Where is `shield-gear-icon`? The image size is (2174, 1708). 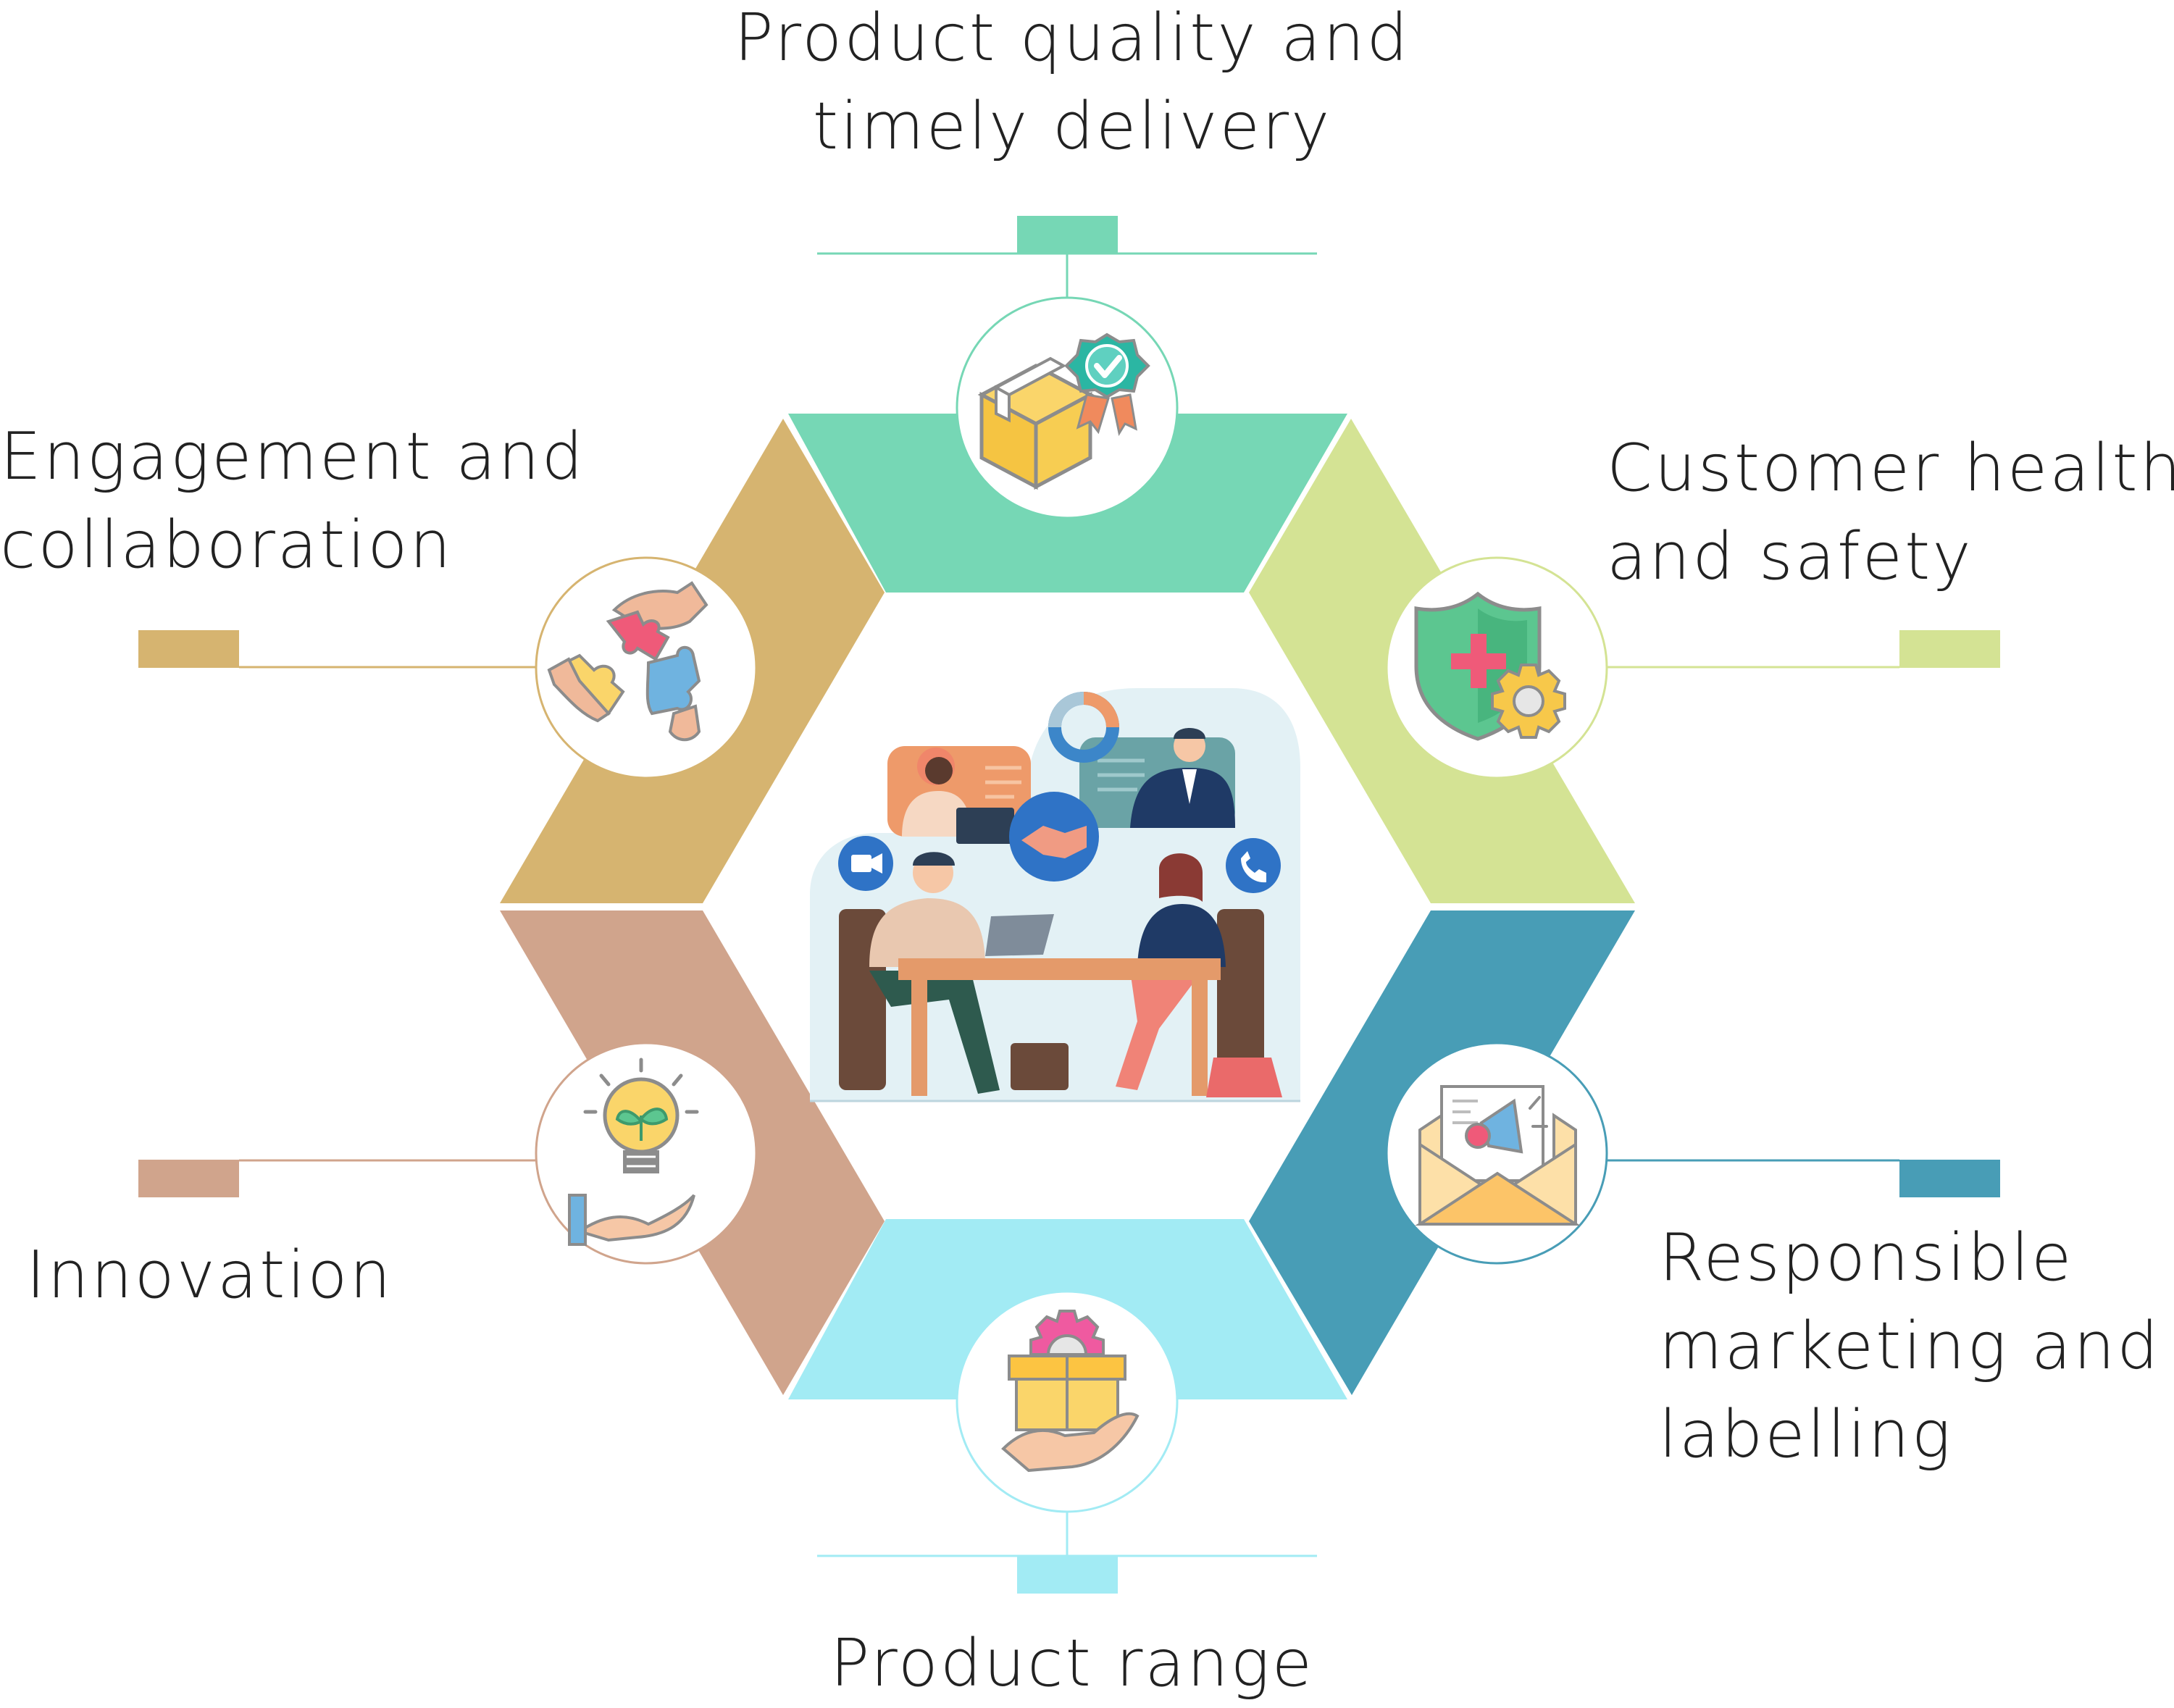
shield-gear-icon is located at coordinates (1490, 666).